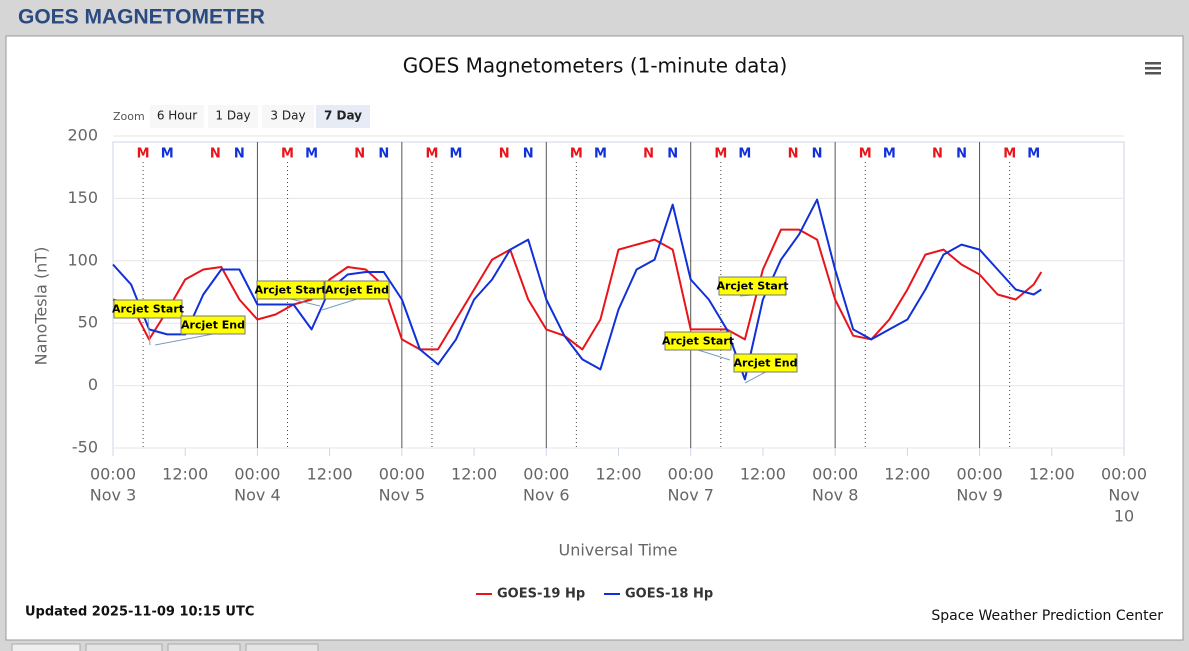  I want to click on x-tick-label: Nov 6, so click(546, 495).